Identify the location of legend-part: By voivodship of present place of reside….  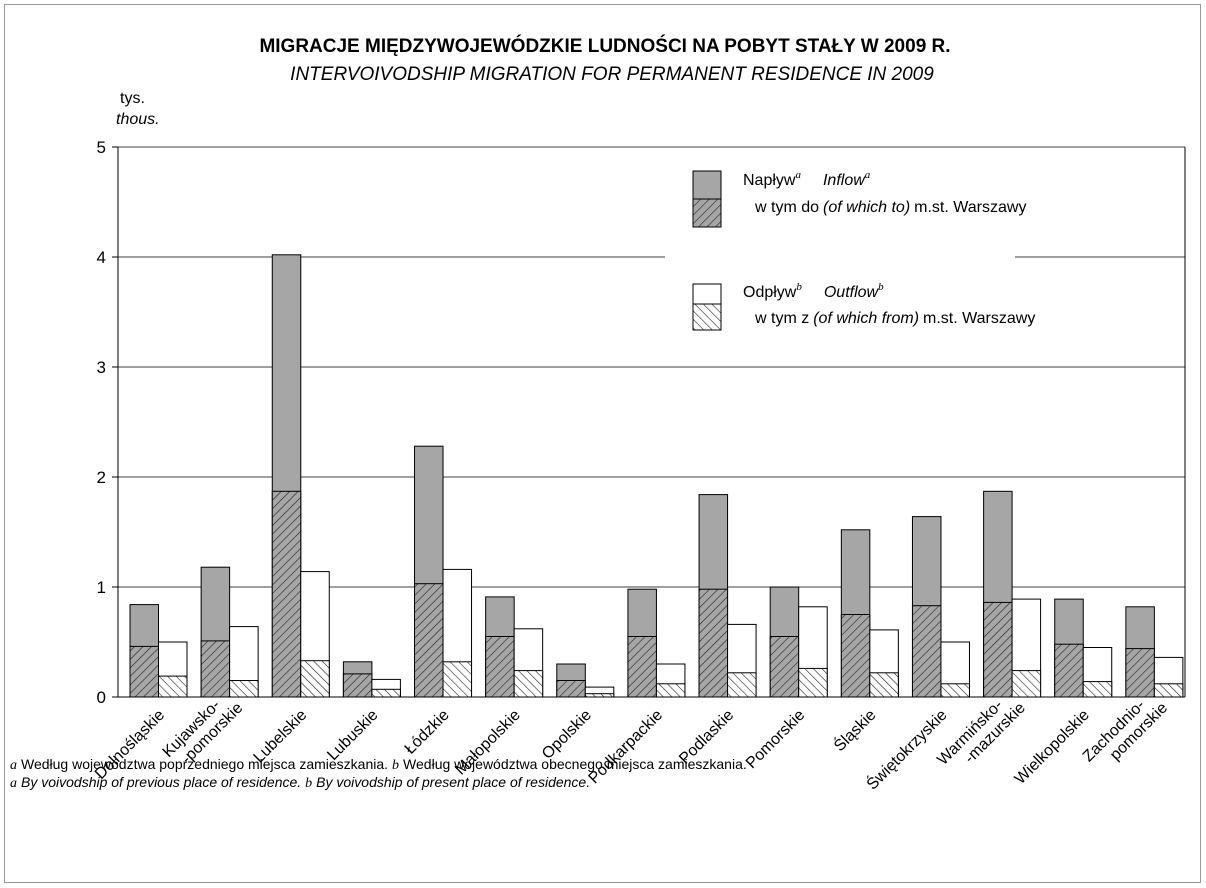
(453, 782).